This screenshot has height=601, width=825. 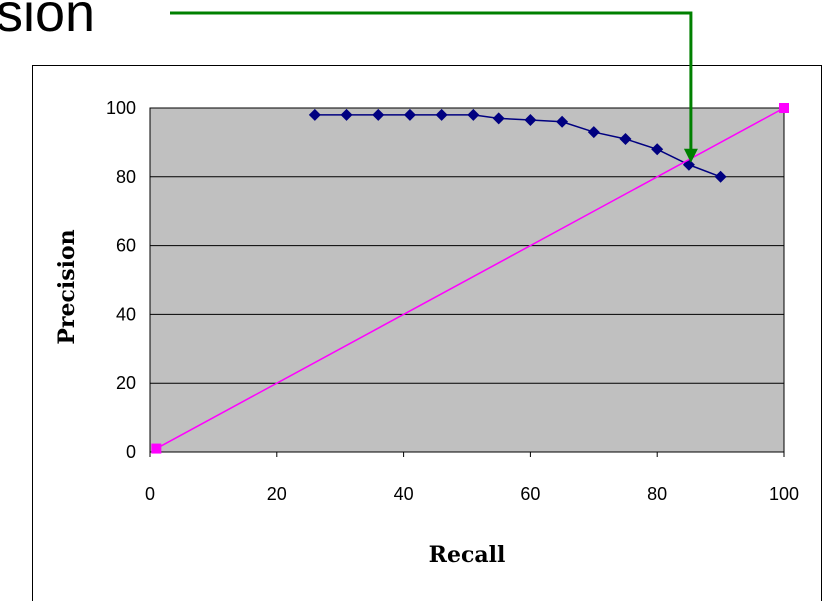 What do you see at coordinates (67, 286) in the screenshot?
I see `y-axis-title: Precision` at bounding box center [67, 286].